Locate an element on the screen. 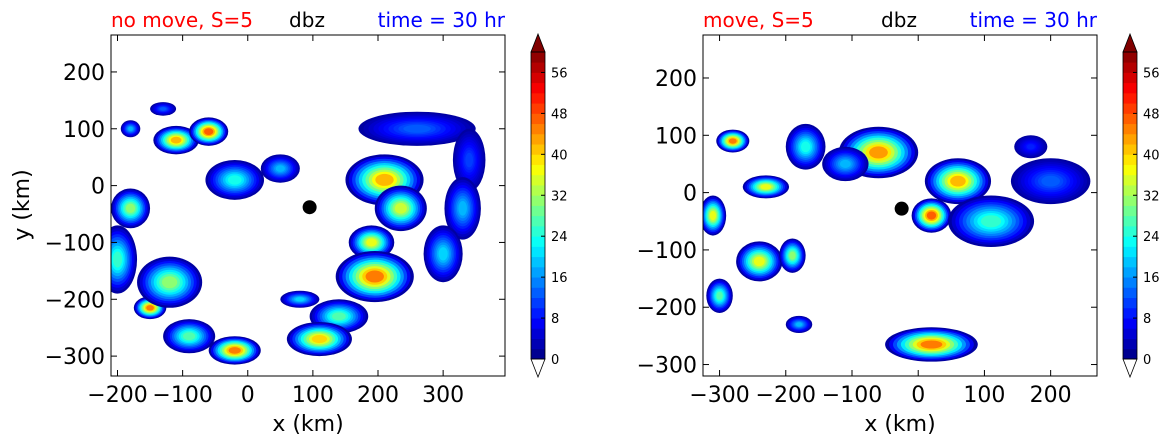 Image resolution: width=1169 pixels, height=447 pixels. panel-2-y-tick-label: −300 is located at coordinates (667, 366).